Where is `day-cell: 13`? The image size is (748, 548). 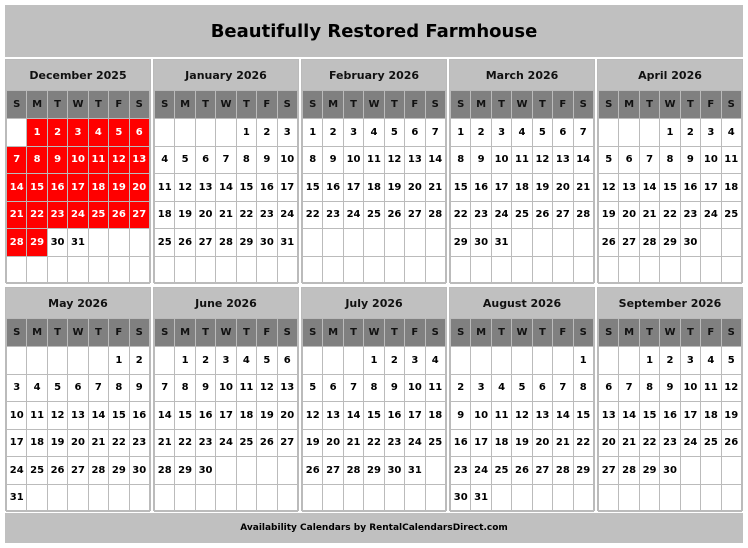
day-cell: 13 is located at coordinates (542, 415).